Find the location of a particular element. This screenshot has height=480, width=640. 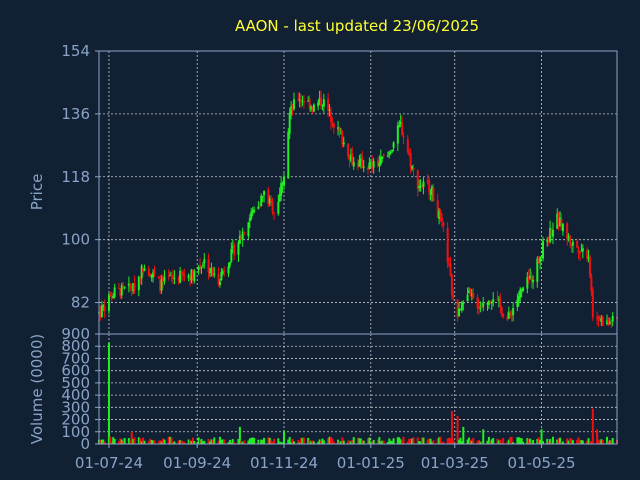

volume-tick-label: 200 is located at coordinates (75, 420).